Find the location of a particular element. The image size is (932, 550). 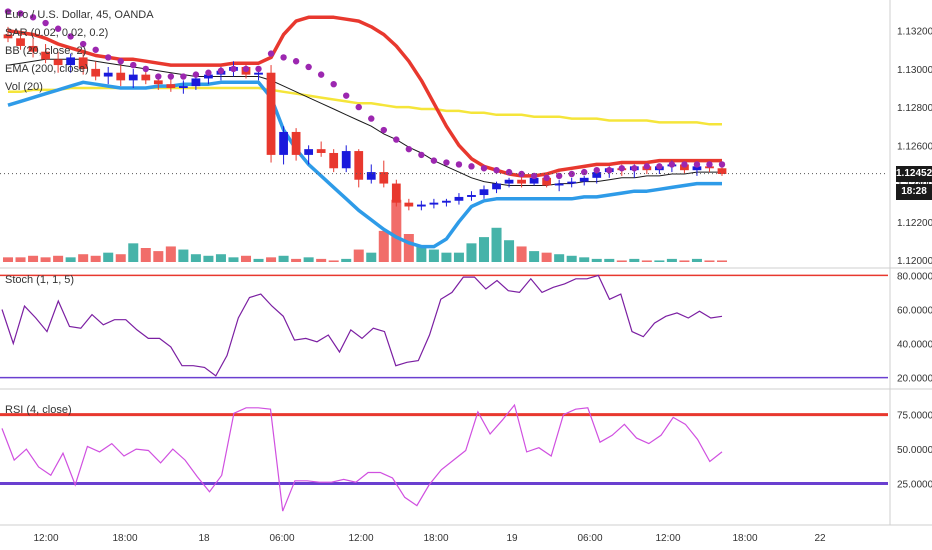

osc-tick-label: 25.0000 is located at coordinates (914, 485).